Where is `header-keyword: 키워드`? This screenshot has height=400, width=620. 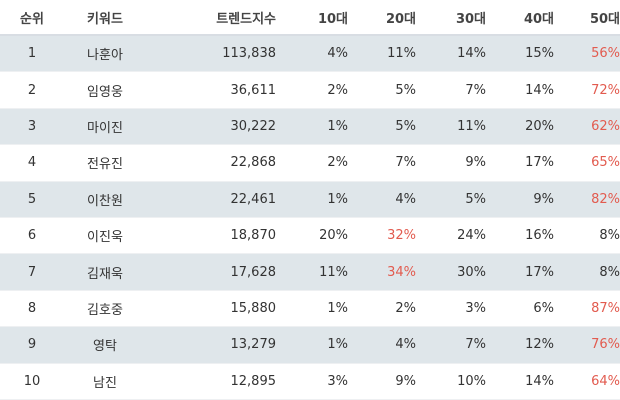 header-keyword: 키워드 is located at coordinates (105, 19).